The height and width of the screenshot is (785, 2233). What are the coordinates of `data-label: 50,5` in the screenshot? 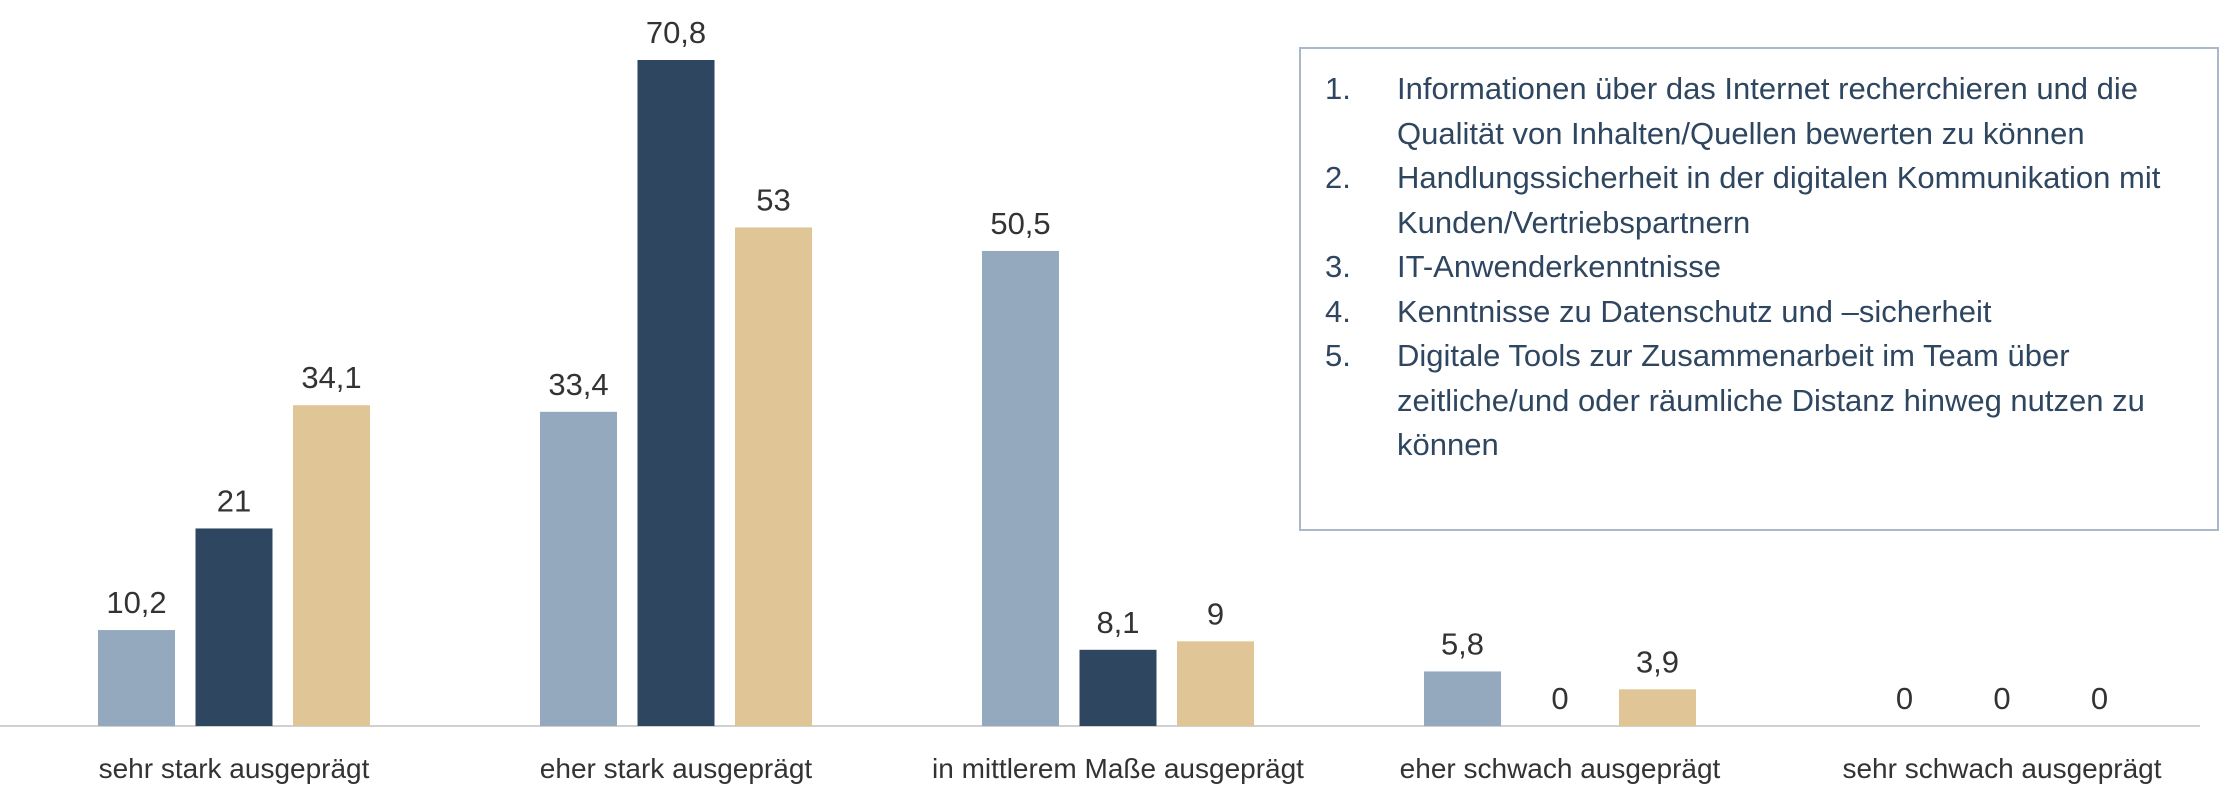 It's located at (1020, 223).